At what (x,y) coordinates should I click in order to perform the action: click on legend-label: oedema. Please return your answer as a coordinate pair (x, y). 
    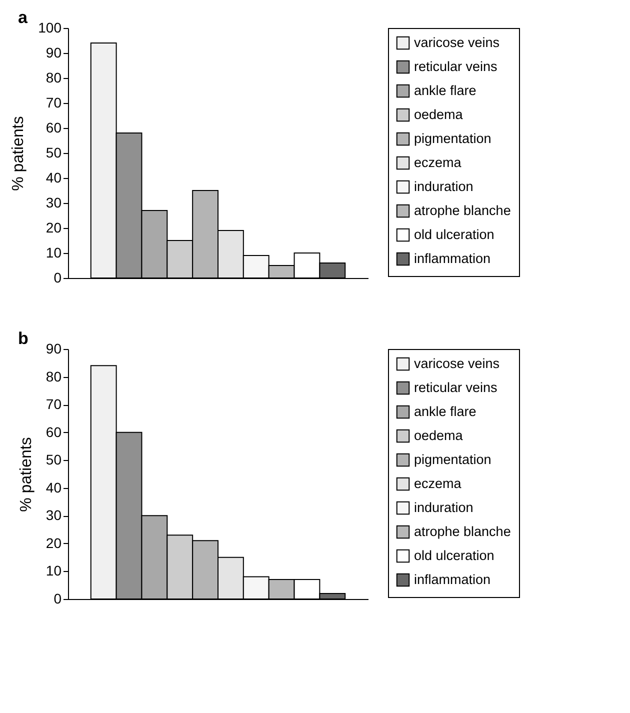
    Looking at the image, I should click on (439, 114).